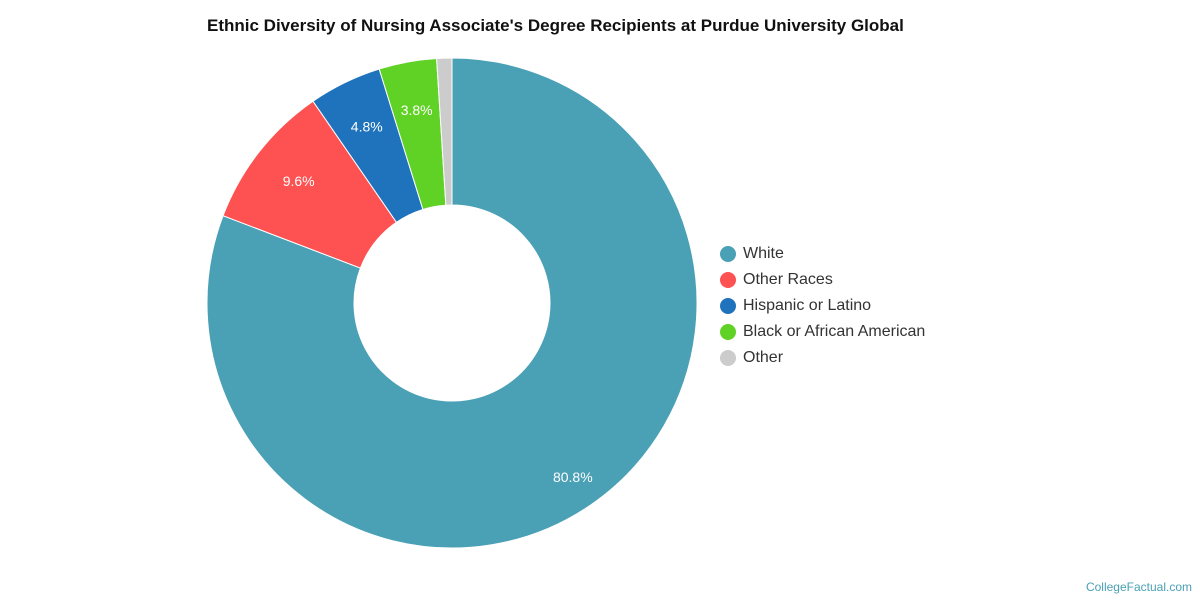 The image size is (1200, 600). What do you see at coordinates (788, 279) in the screenshot?
I see `legend-label: Other Races` at bounding box center [788, 279].